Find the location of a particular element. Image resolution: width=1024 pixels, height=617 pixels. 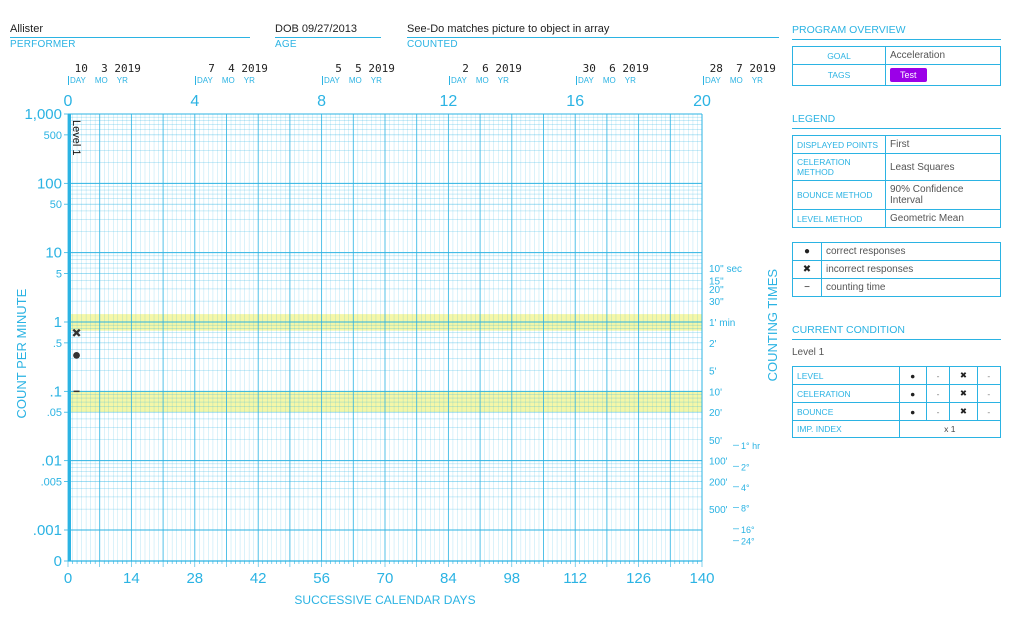

counting-time-label: 10' is located at coordinates (715, 392).